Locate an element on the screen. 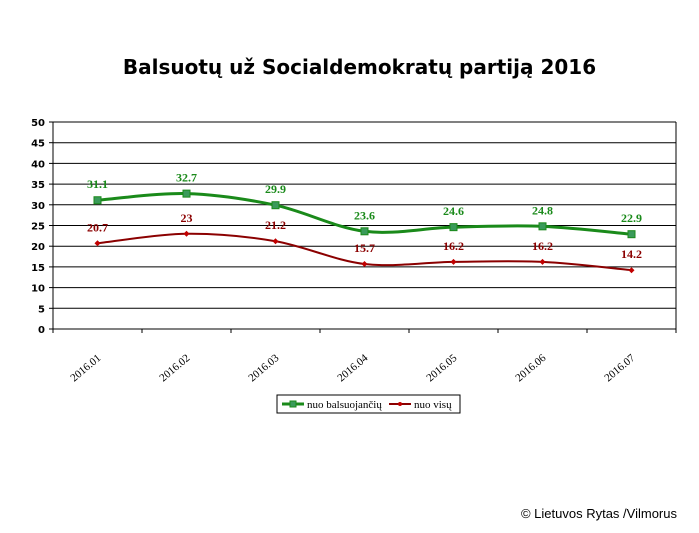 The width and height of the screenshot is (699, 533). y-tick-label: 5 is located at coordinates (41, 309).